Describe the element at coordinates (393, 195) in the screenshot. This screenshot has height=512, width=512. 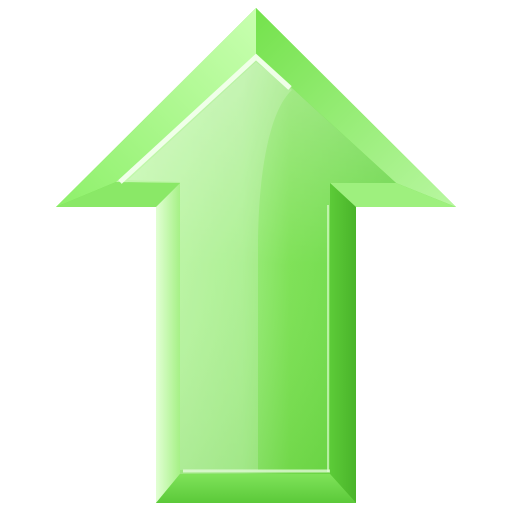
I see `arrow-head-right-underside` at that location.